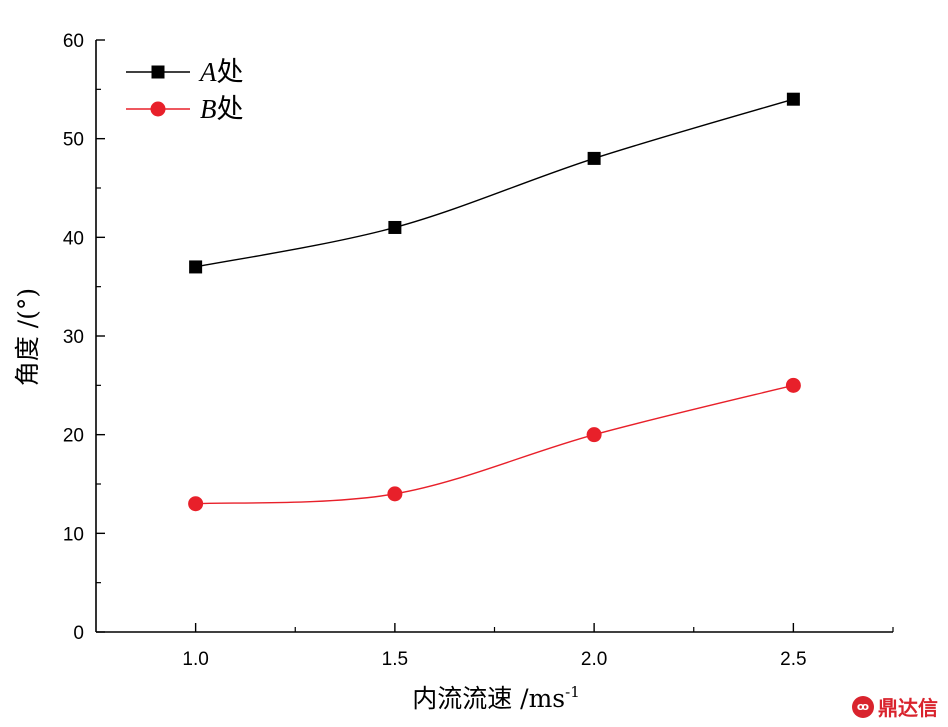 The height and width of the screenshot is (727, 948). What do you see at coordinates (488, 698) in the screenshot?
I see `x-axis-title-main: 内流流速 /ms` at bounding box center [488, 698].